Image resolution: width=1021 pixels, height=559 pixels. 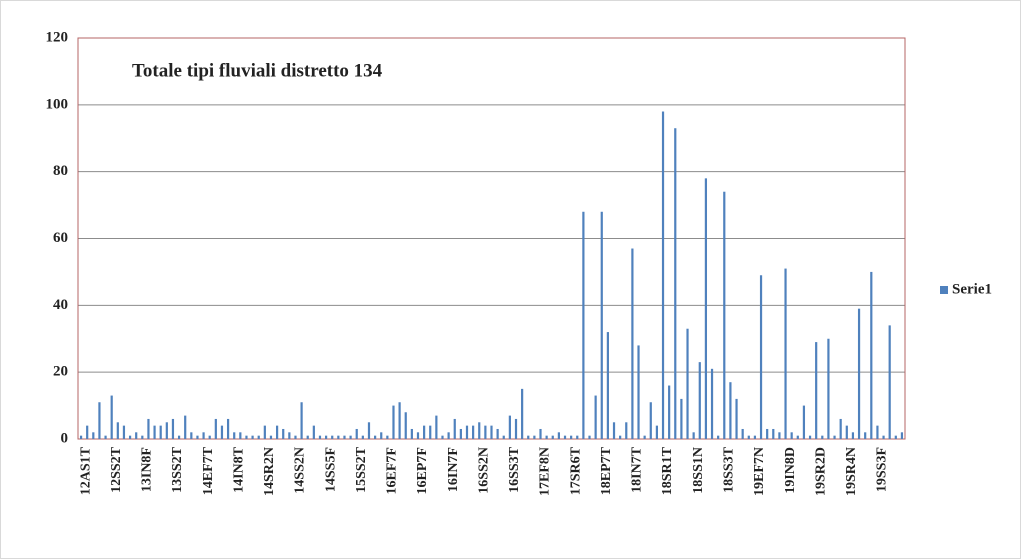 What do you see at coordinates (392, 470) in the screenshot?
I see `x-tick-label: 16EF7F` at bounding box center [392, 470].